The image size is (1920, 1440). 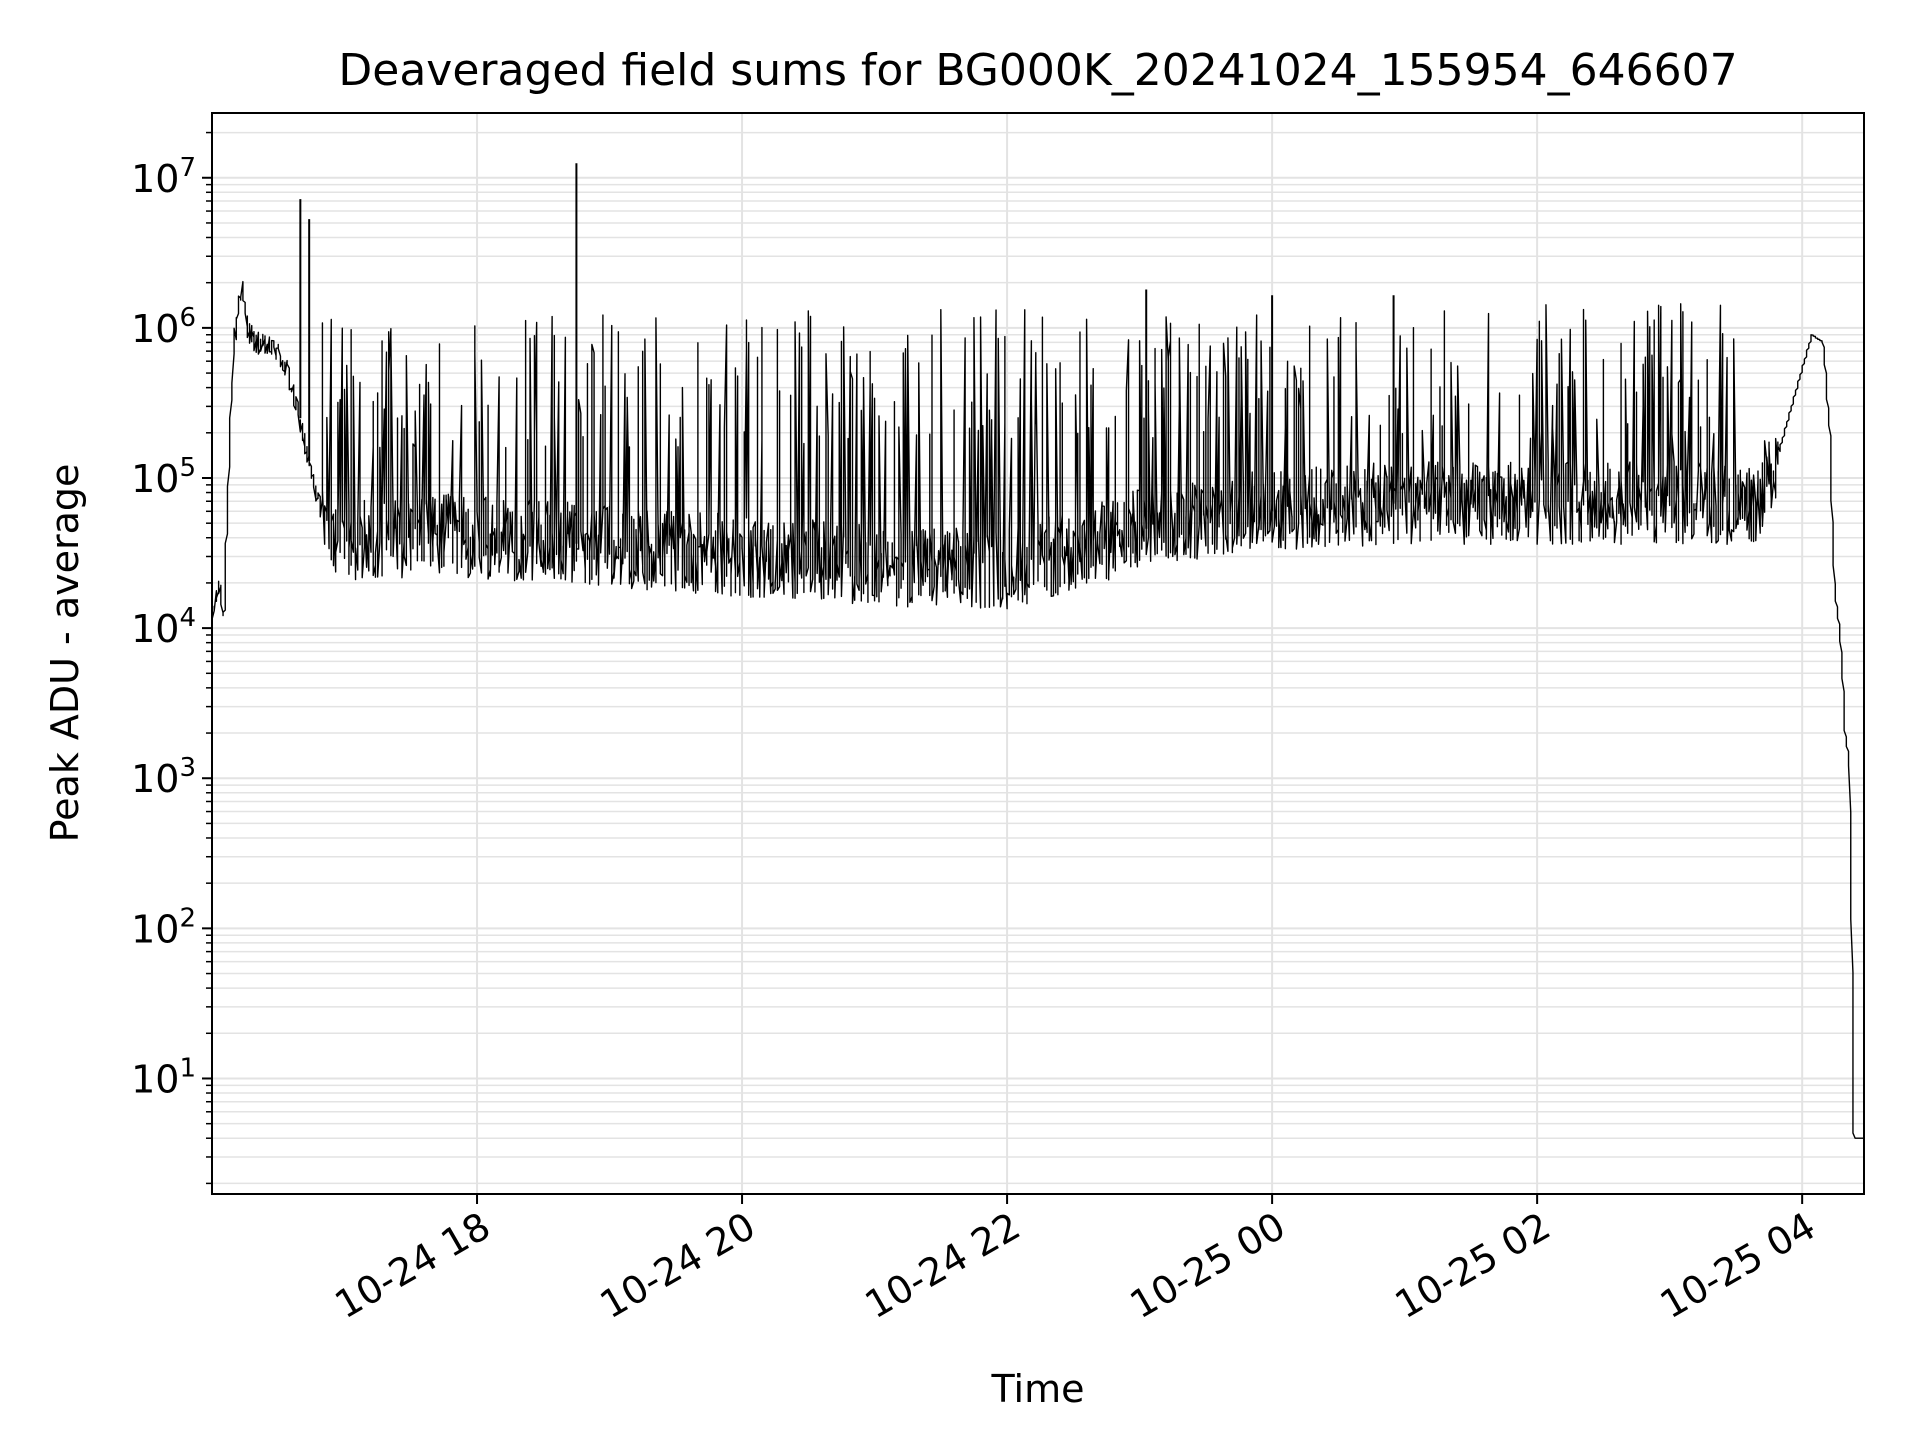 I want to click on y-tick-label: 107, so click(x=163, y=177).